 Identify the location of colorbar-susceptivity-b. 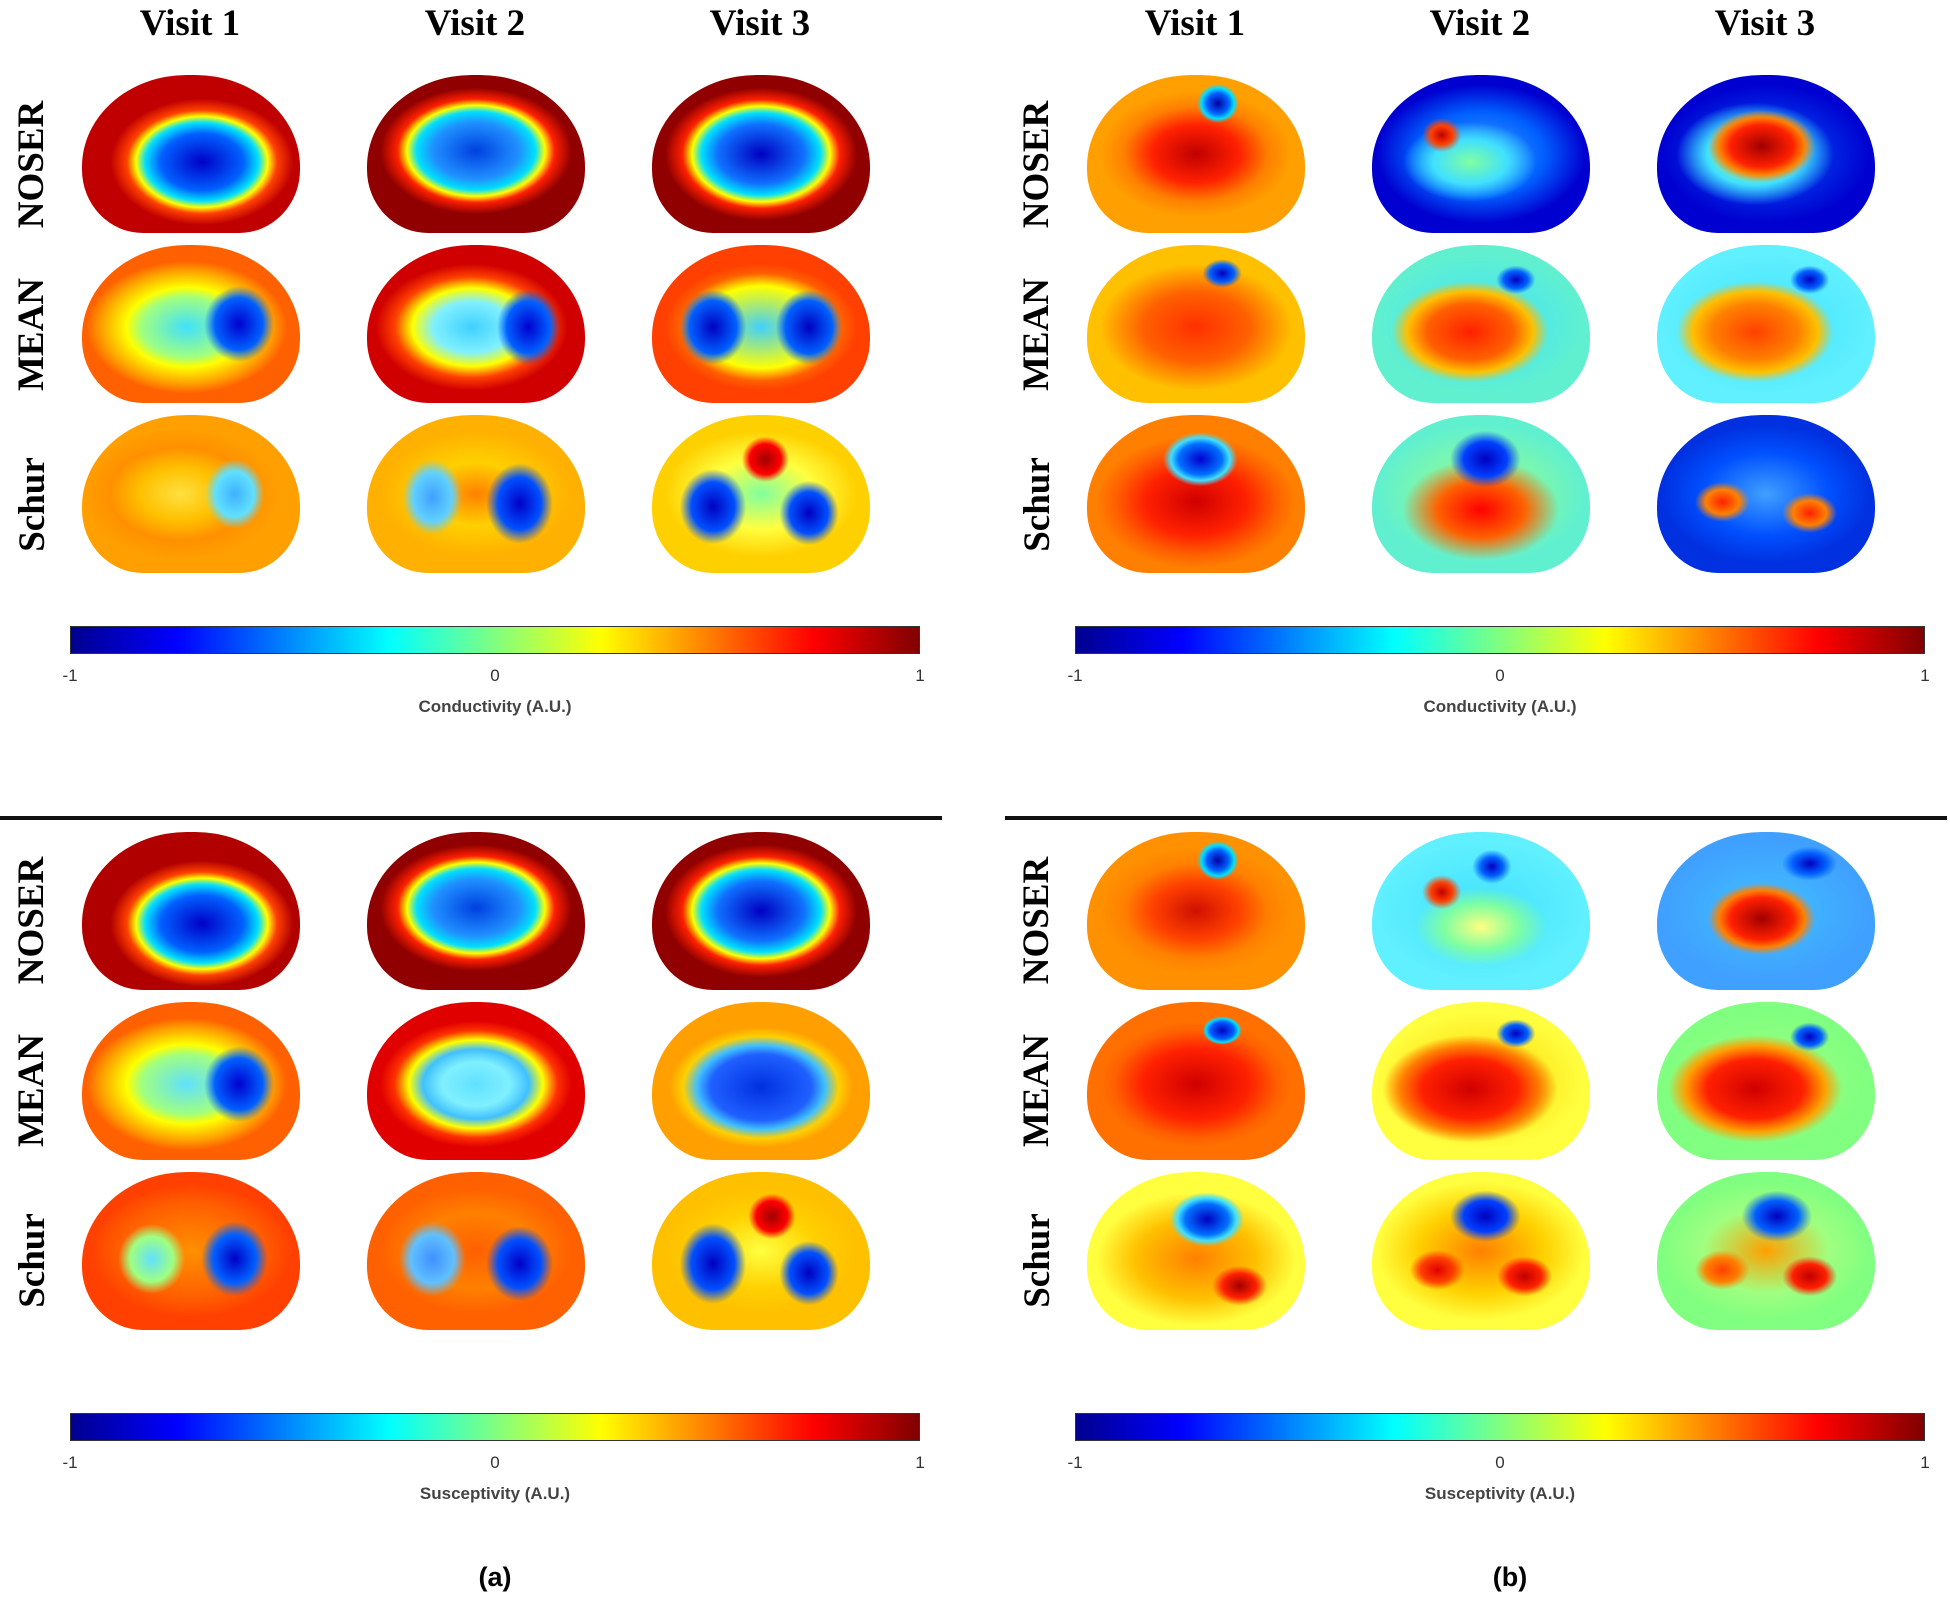
(1500, 1427).